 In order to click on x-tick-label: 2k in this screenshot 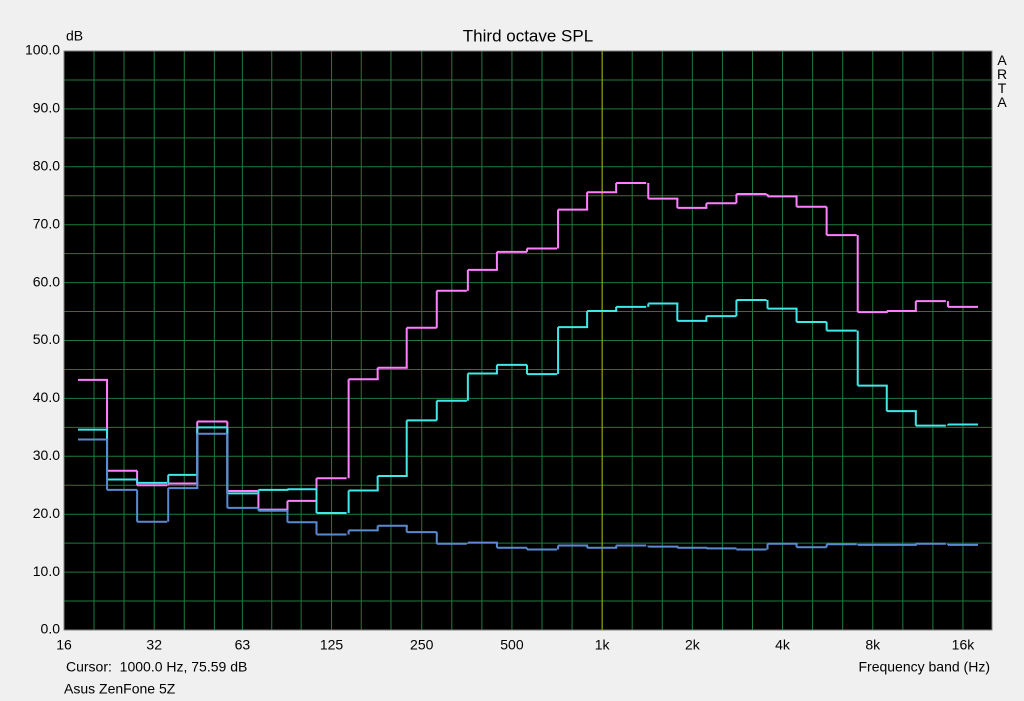, I will do `click(693, 645)`.